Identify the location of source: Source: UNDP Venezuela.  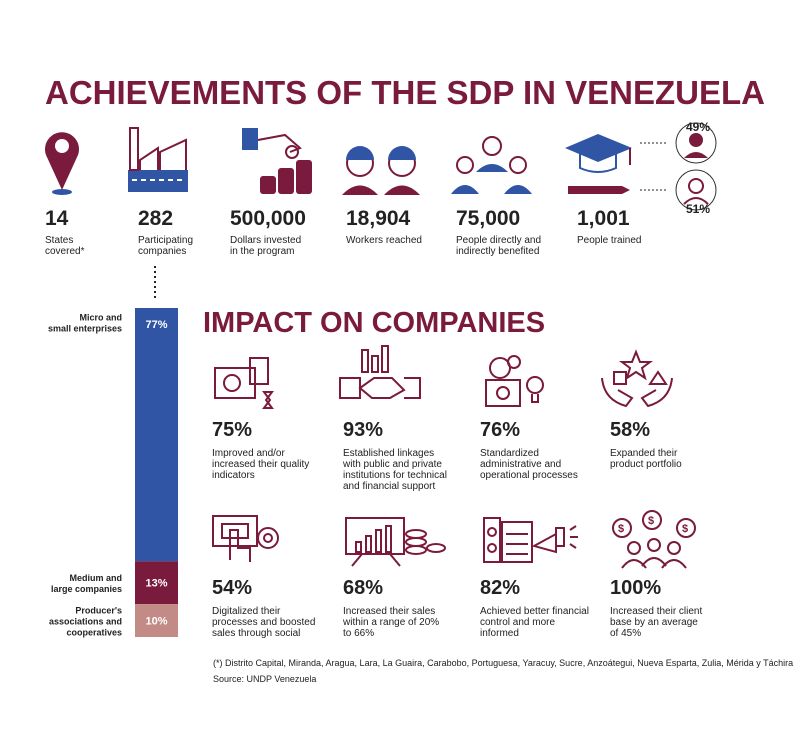
(264, 679).